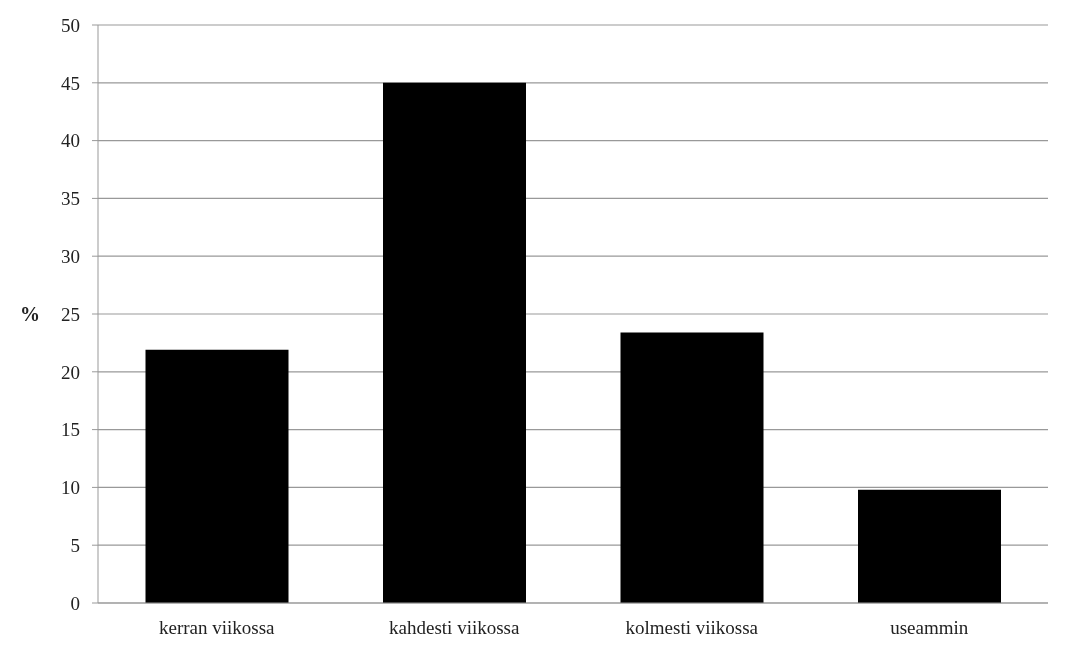 The image size is (1069, 657). What do you see at coordinates (929, 628) in the screenshot?
I see `x-tick-label: useammin` at bounding box center [929, 628].